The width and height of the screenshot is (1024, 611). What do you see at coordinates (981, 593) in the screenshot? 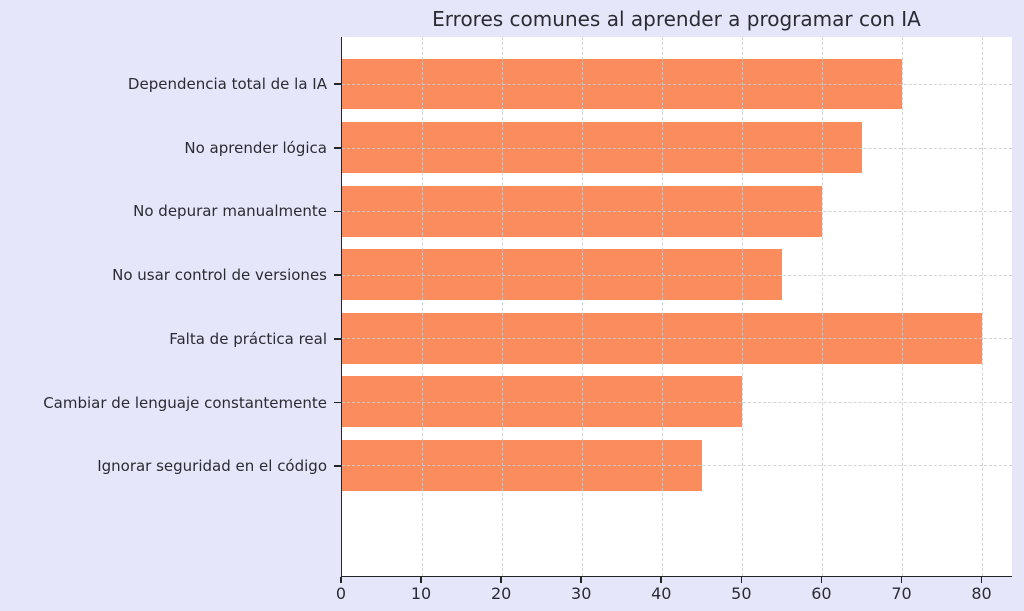
I see `x-tick-label: 80` at bounding box center [981, 593].